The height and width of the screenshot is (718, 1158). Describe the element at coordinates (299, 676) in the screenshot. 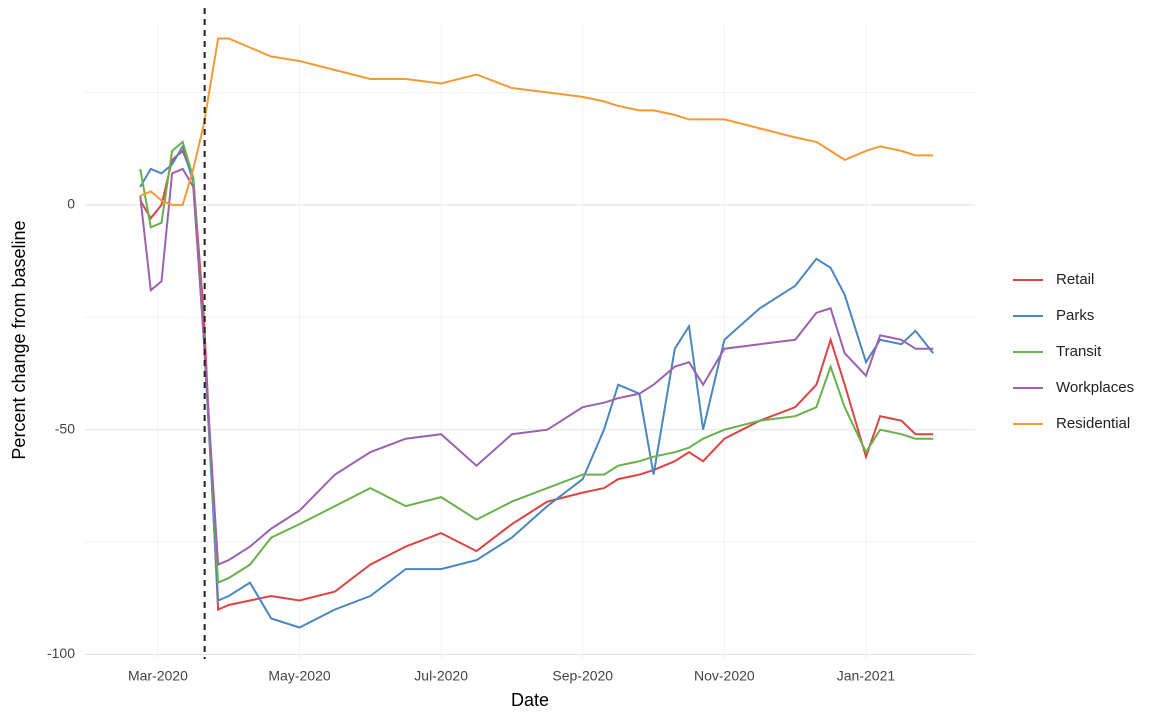

I see `x-tick-label: May-2020` at that location.